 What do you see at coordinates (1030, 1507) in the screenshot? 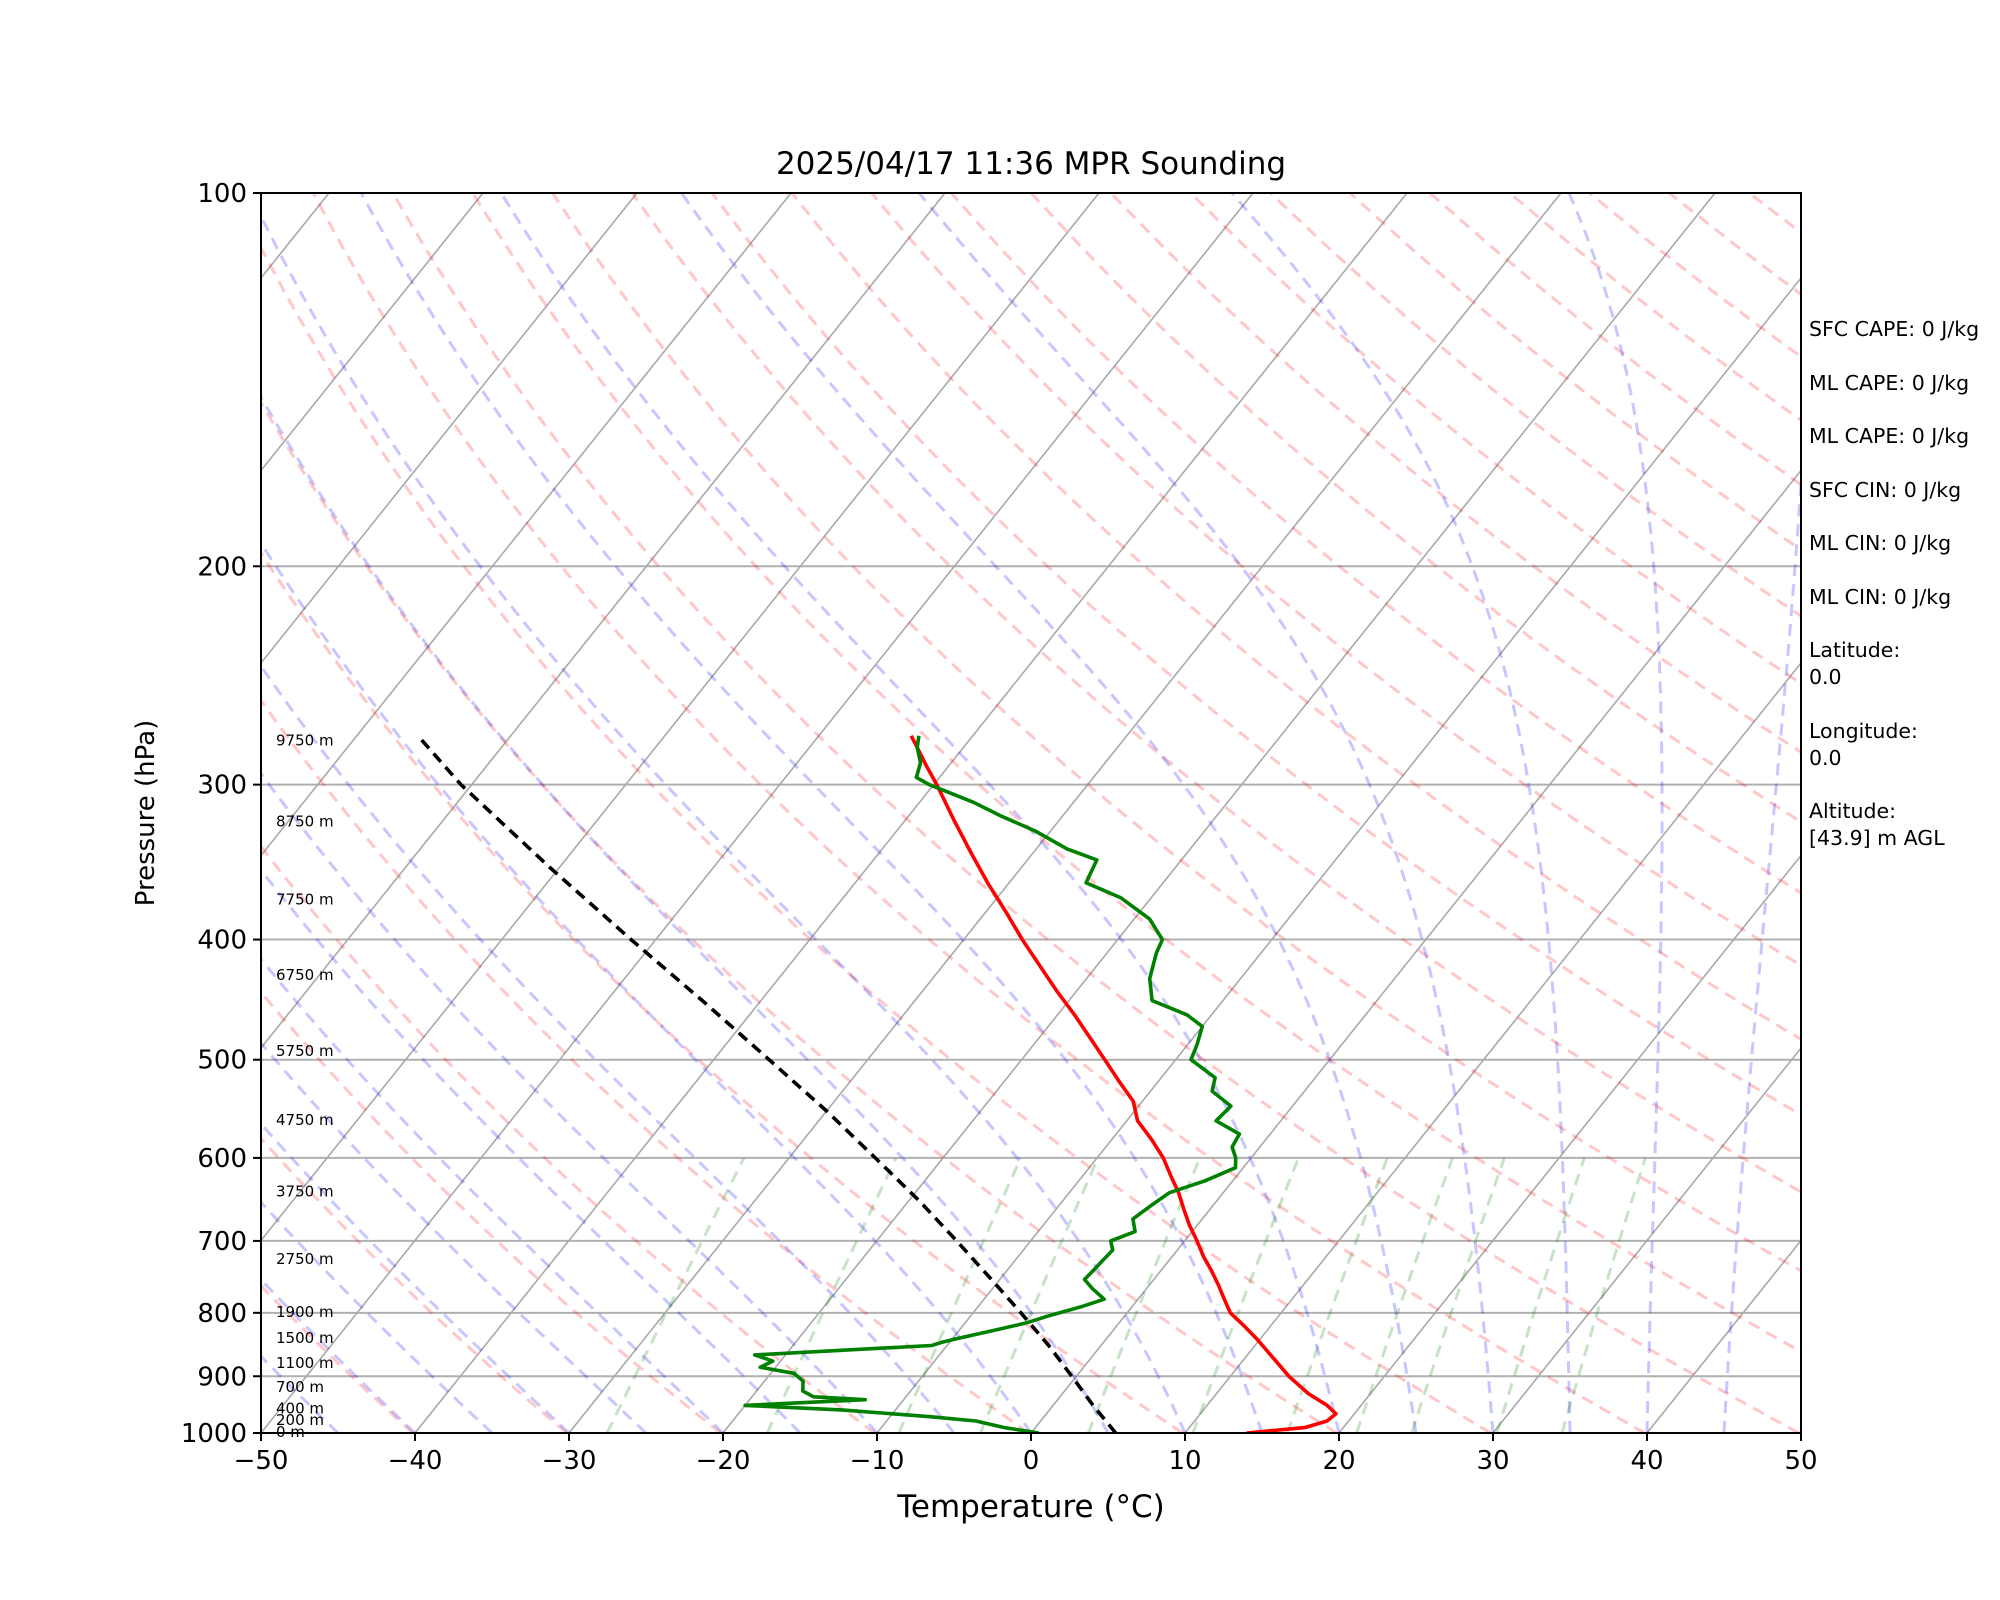
I see `x-axis-label: Temperature (°C)` at bounding box center [1030, 1507].